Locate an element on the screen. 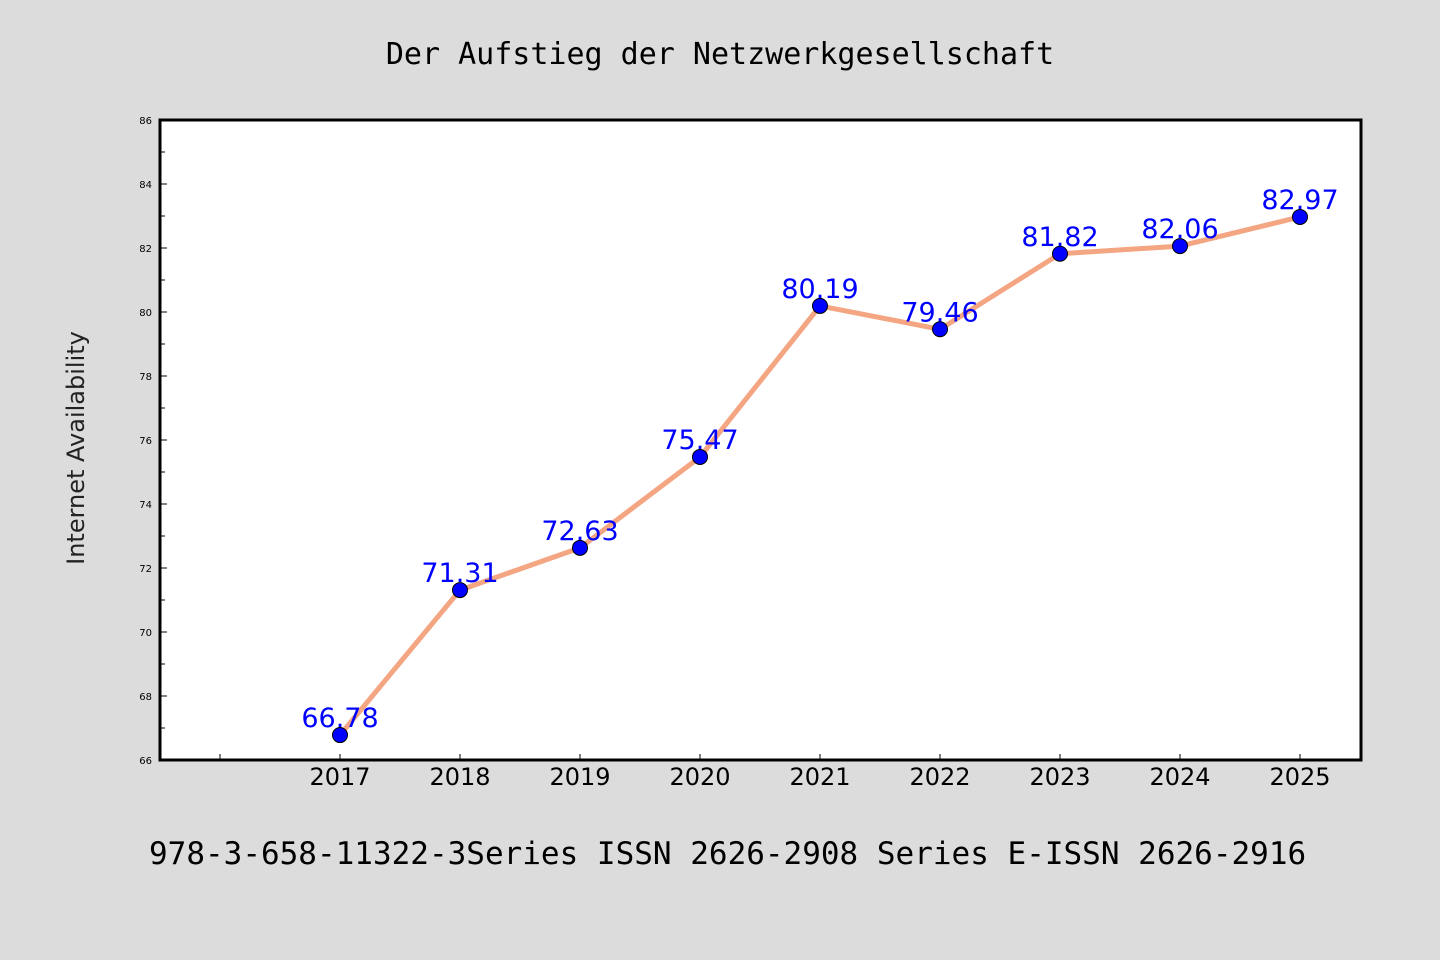  y-tick-label: 82 is located at coordinates (145, 249).